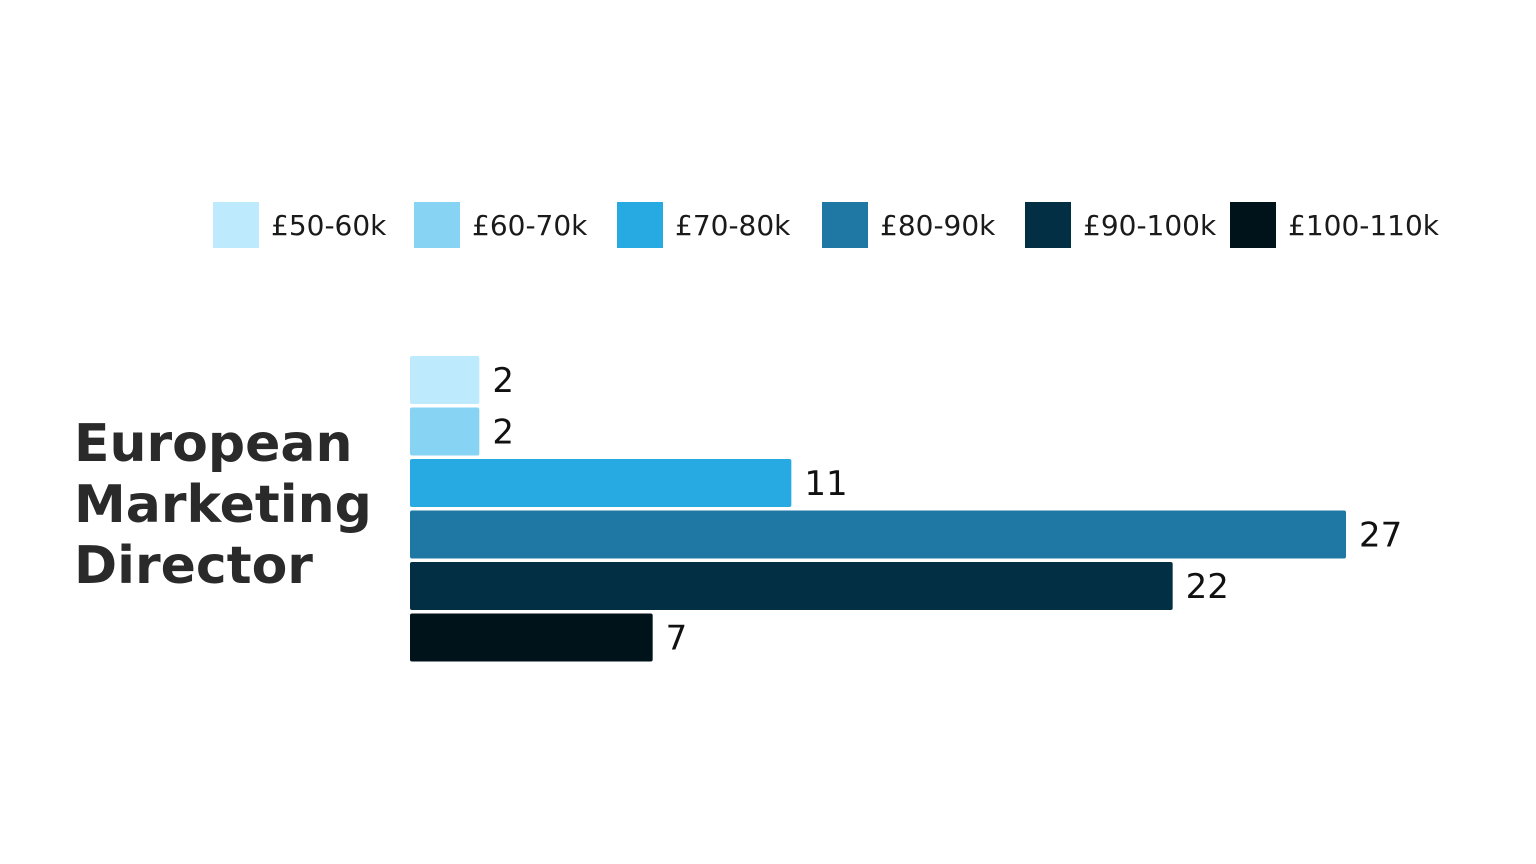 This screenshot has height=864, width=1536. I want to click on bar-value-label: 22, so click(1207, 587).